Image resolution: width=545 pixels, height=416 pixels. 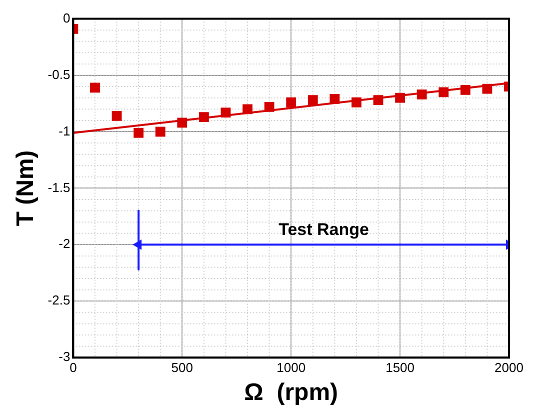 I want to click on x-tick-label: 500, so click(x=182, y=367).